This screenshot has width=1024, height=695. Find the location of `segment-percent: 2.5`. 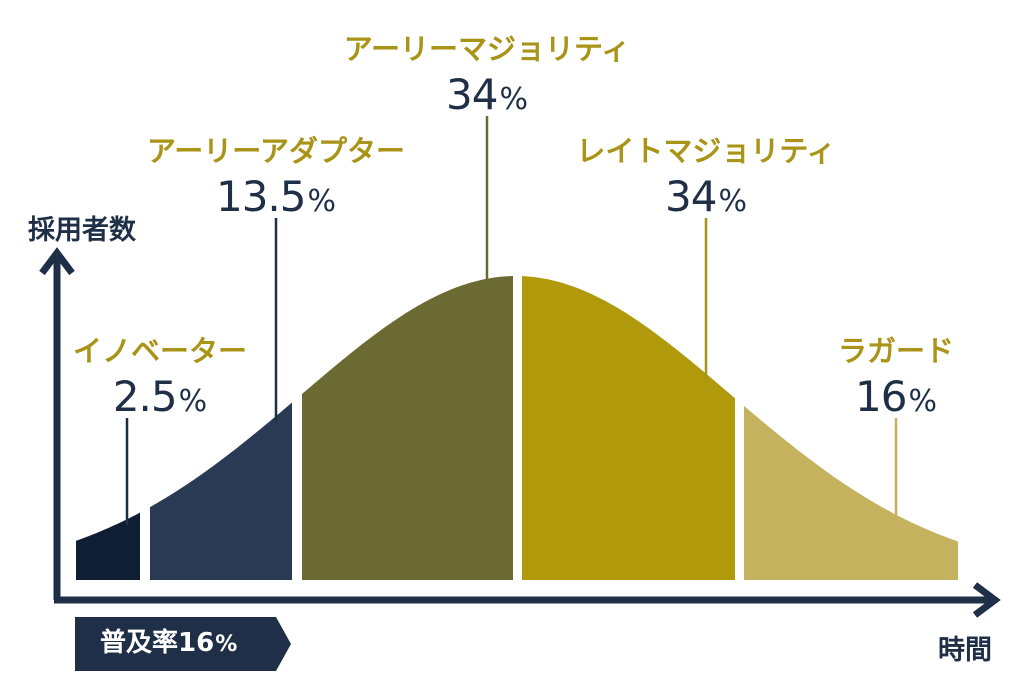

segment-percent: 2.5 is located at coordinates (145, 396).